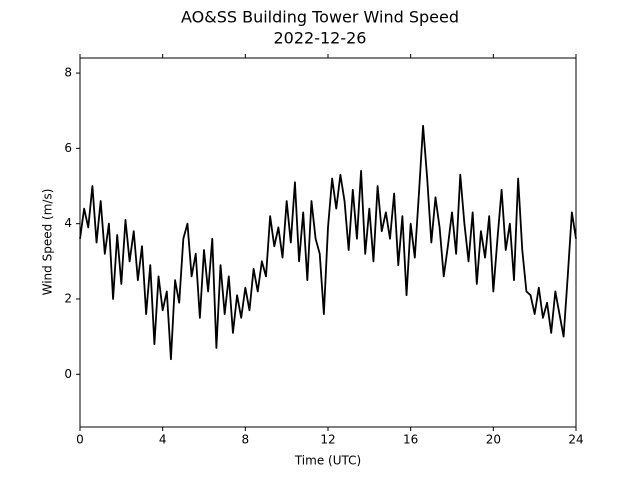 The image size is (640, 480). I want to click on y-tick-label: 6, so click(68, 148).